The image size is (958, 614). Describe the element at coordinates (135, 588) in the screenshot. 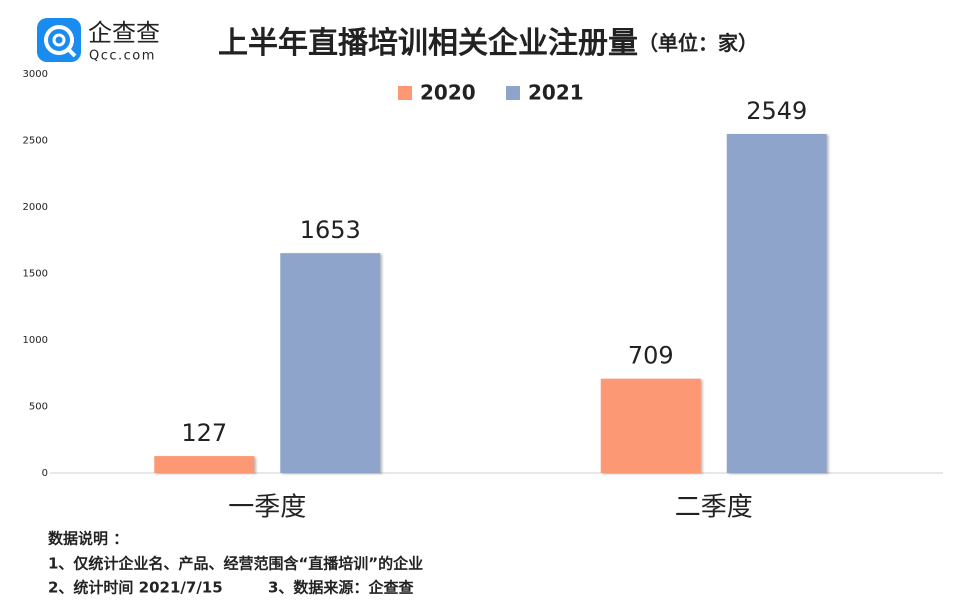

I see `note: 2、统计时间 2021/7/15` at that location.